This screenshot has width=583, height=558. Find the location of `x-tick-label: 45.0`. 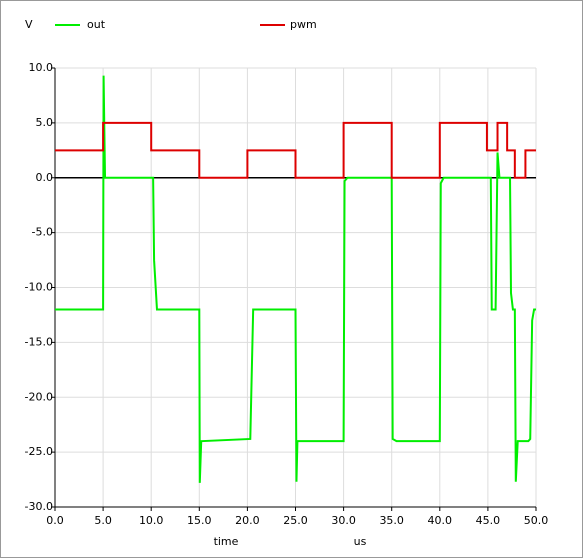

x-tick-label: 45.0 is located at coordinates (488, 520).